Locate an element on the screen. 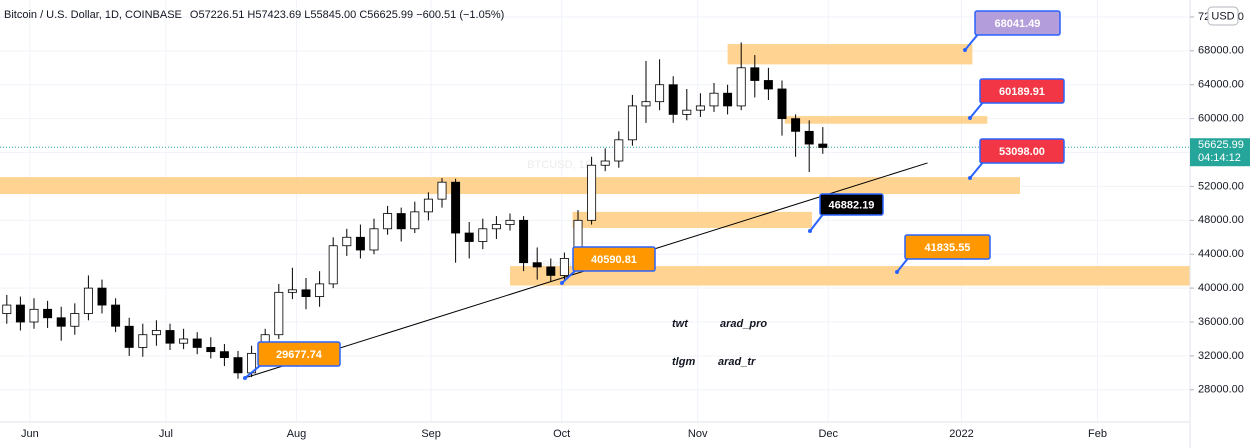  callout-label: 68041.49 is located at coordinates (1018, 24).